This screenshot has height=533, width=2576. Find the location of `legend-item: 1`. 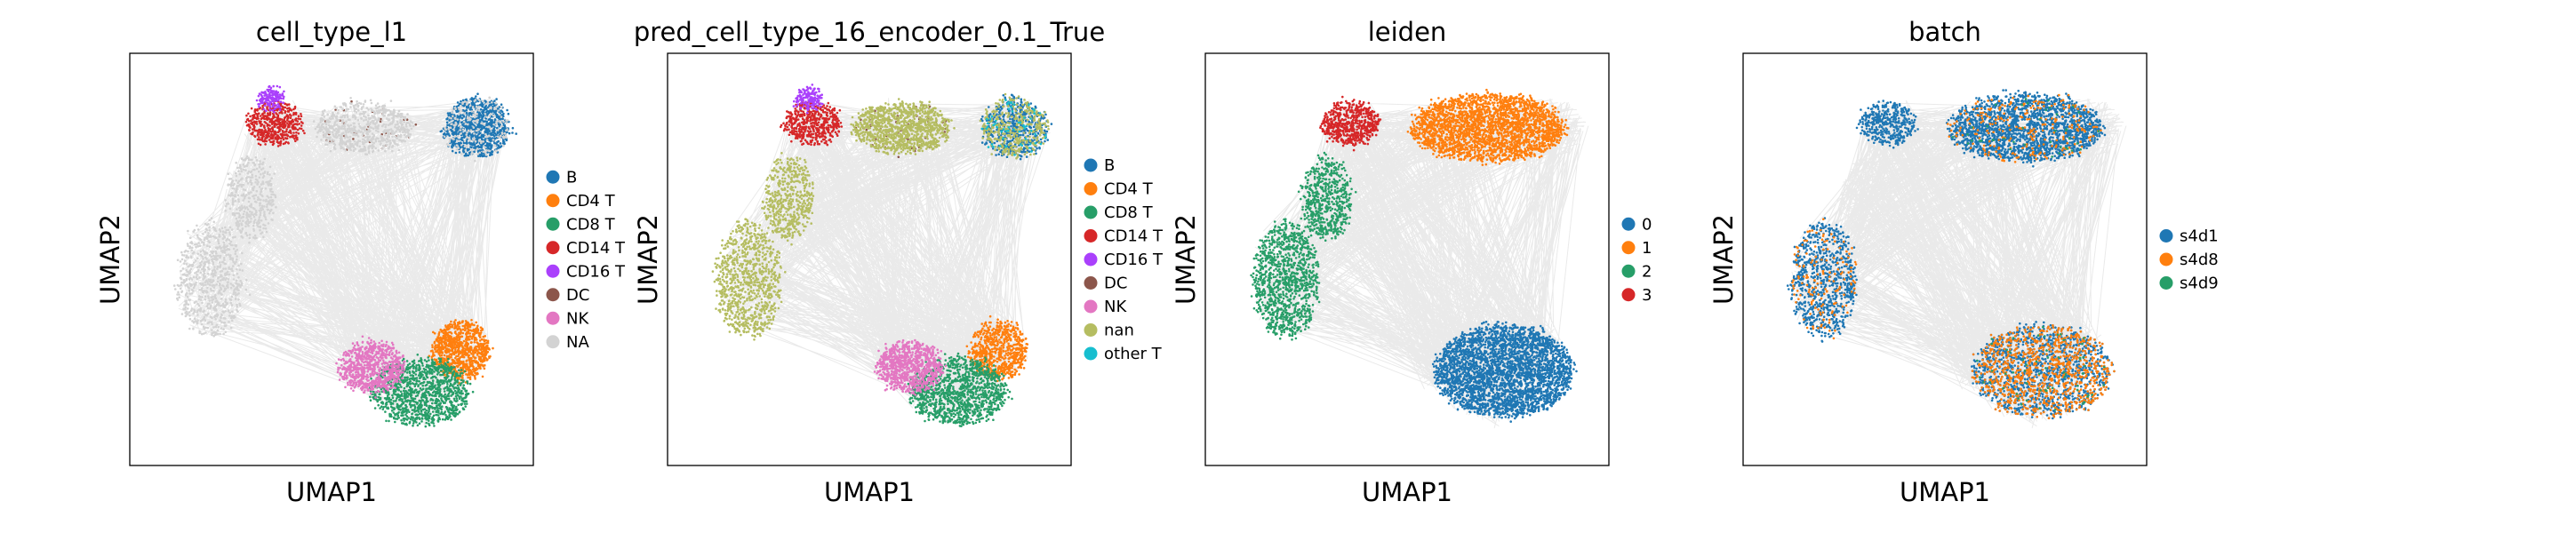

legend-item: 1 is located at coordinates (1636, 248).